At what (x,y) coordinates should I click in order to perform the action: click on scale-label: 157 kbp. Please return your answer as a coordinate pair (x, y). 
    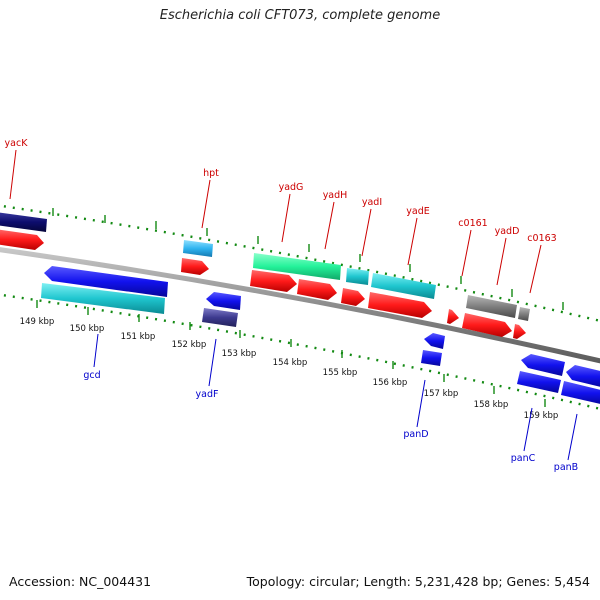
    Looking at the image, I should click on (441, 394).